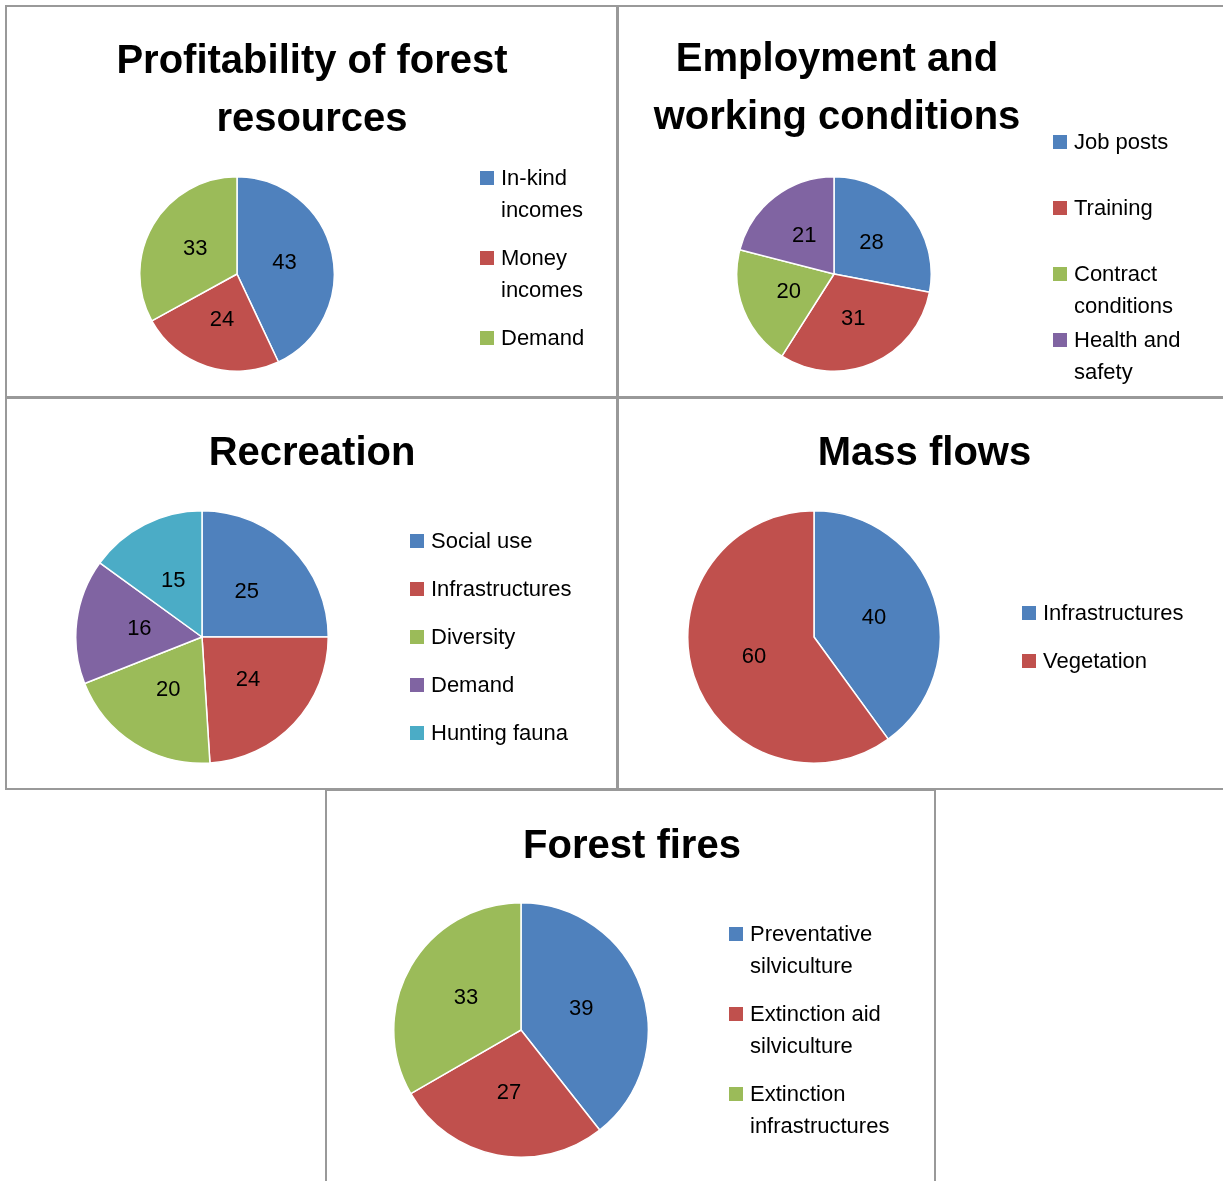 This screenshot has width=1223, height=1181. Describe the element at coordinates (312, 88) in the screenshot. I see `chart-title: Profitability of forest resources` at that location.